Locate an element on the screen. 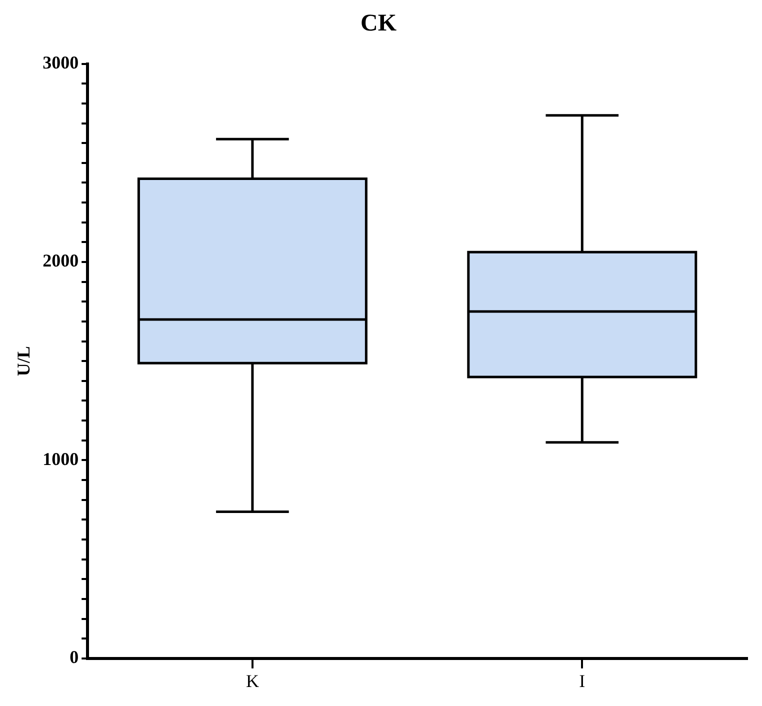 The width and height of the screenshot is (762, 706). y-tick-label: 1000 is located at coordinates (60, 458).